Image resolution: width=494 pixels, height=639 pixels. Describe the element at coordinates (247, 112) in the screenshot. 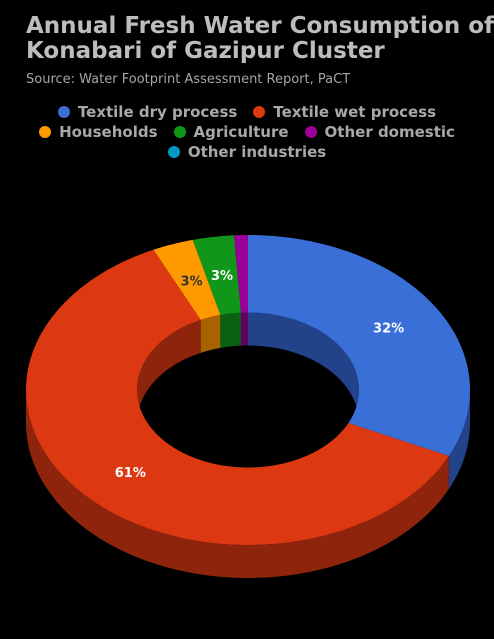

I see `legend-row: Textile dry process Textile wet process` at that location.